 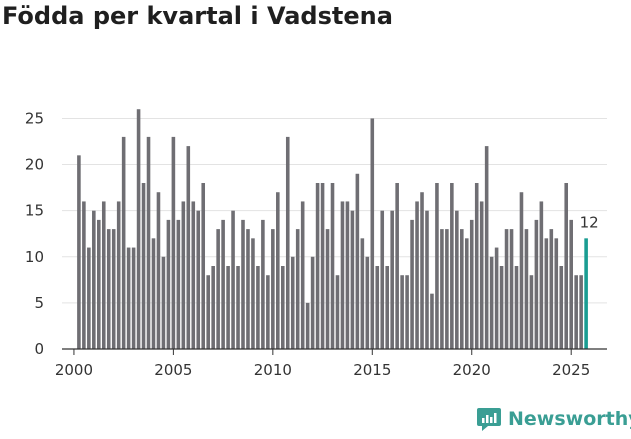 I want to click on y-tick-label: 0, so click(x=39, y=349).